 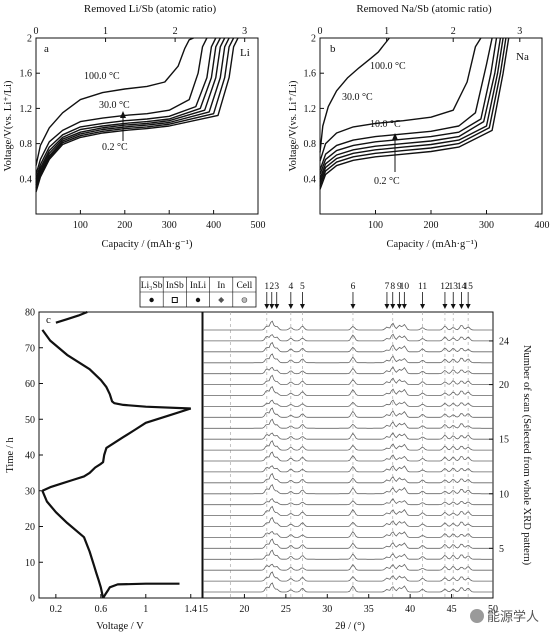 I want to click on scan-tick-label-3: 20, so click(x=504, y=385).